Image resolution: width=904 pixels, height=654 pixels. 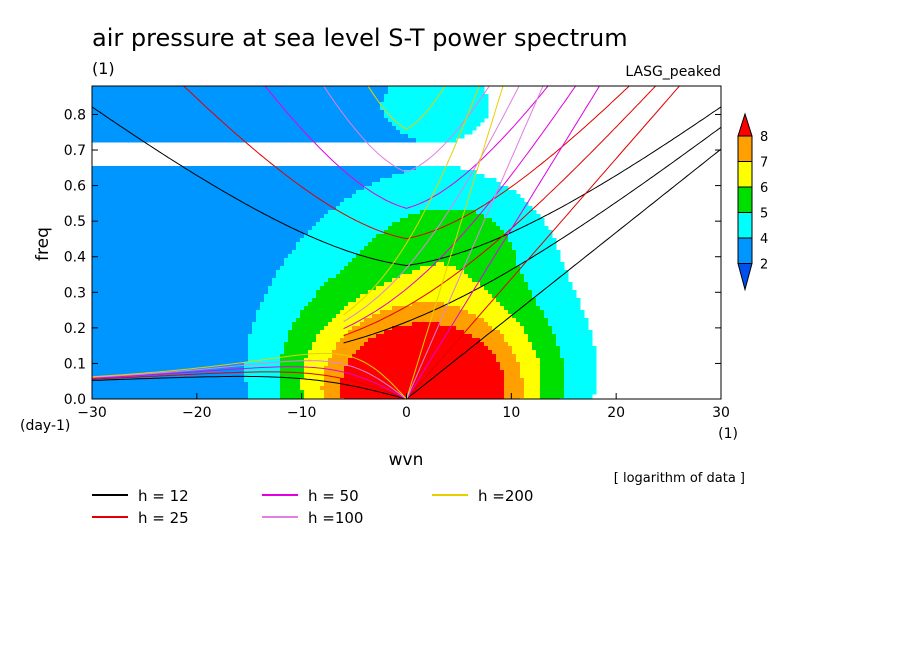 I want to click on y-axis-label: freq, so click(x=43, y=244).